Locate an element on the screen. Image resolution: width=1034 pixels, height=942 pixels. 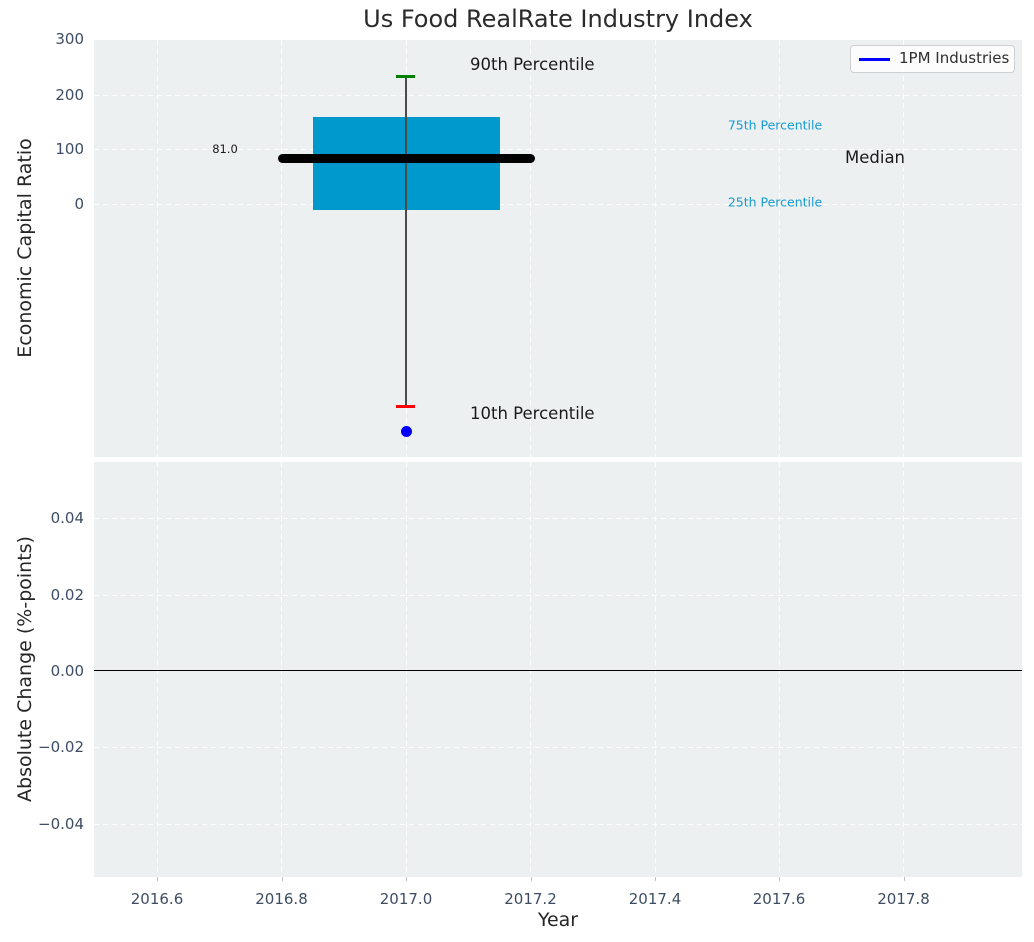
p10-marker is located at coordinates (405, 406).